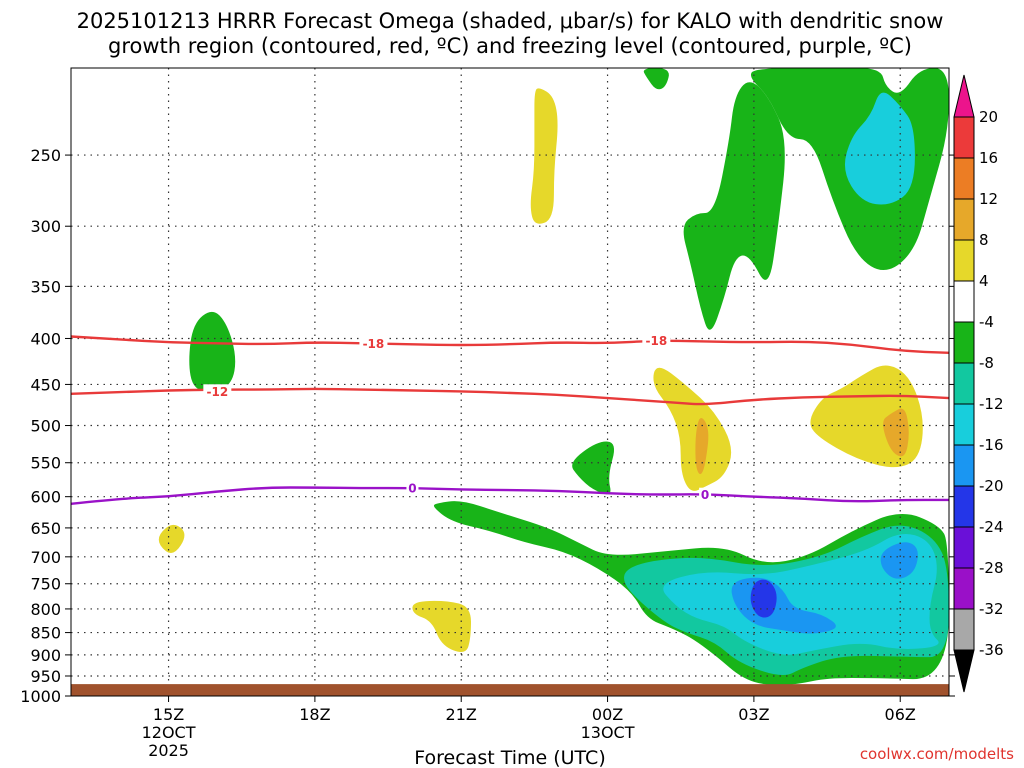  I want to click on colorbar-label--28: -28, so click(991, 568).